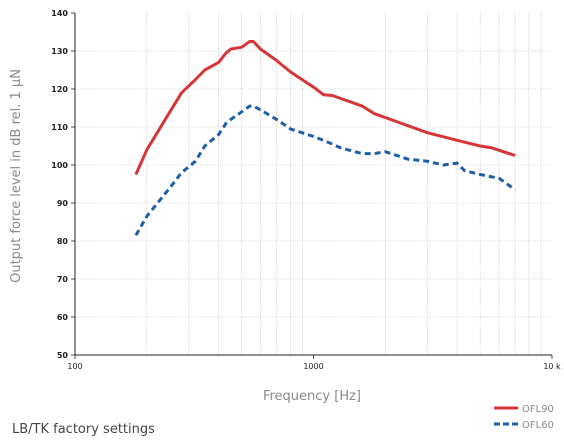 The height and width of the screenshot is (444, 564). What do you see at coordinates (524, 417) in the screenshot?
I see `legend: OFL90 OFL60` at bounding box center [524, 417].